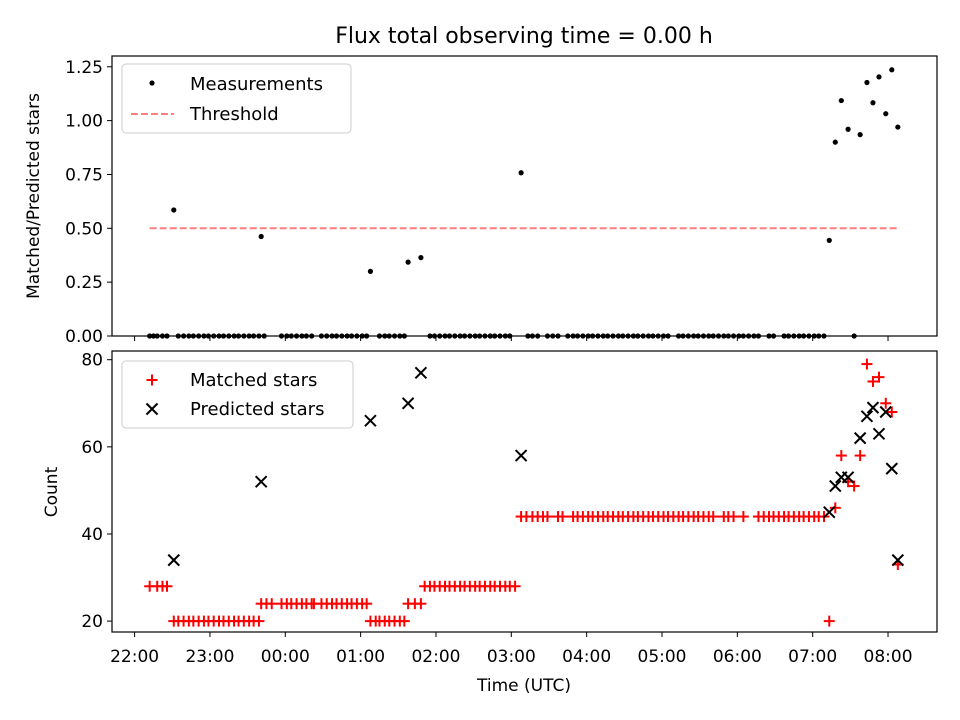  Describe the element at coordinates (236, 98) in the screenshot. I see `top-legend-box` at that location.